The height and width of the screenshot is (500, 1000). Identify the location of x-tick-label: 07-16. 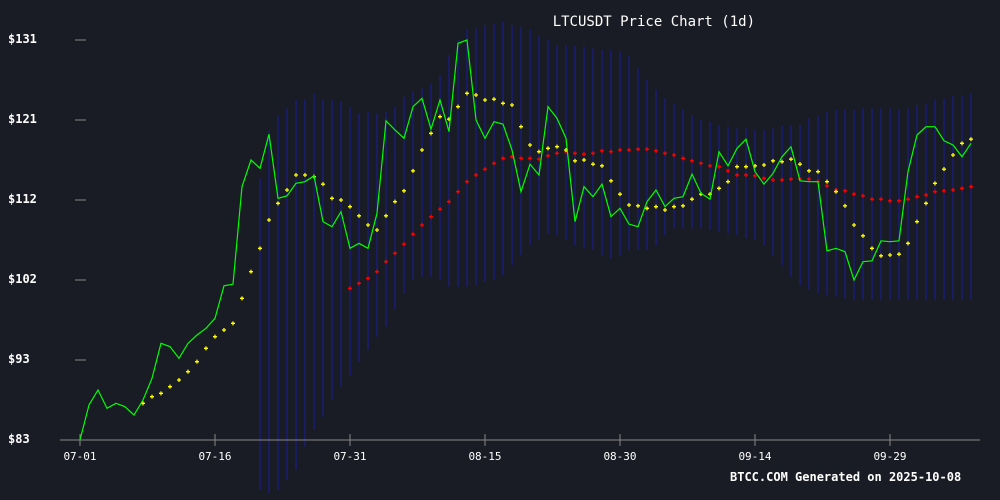
(215, 456).